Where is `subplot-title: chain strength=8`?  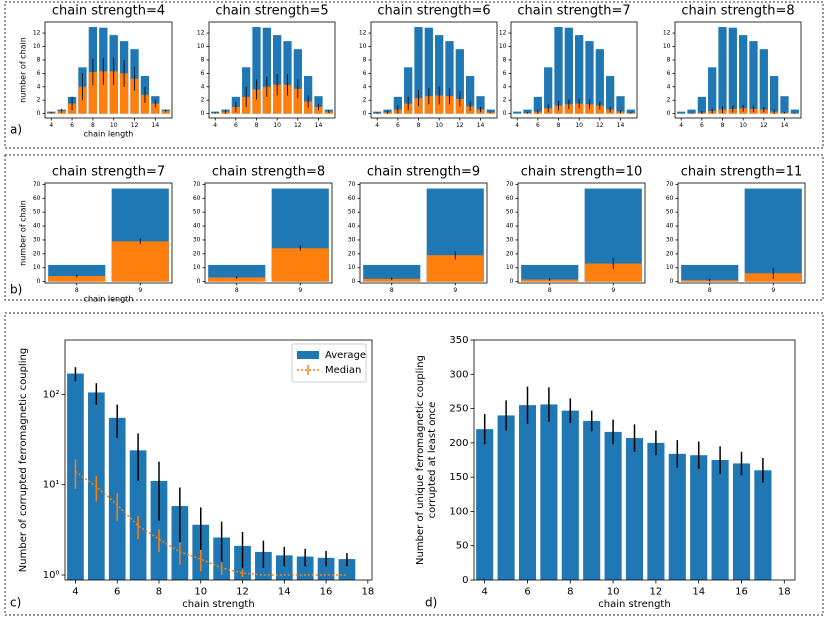
subplot-title: chain strength=8 is located at coordinates (268, 172).